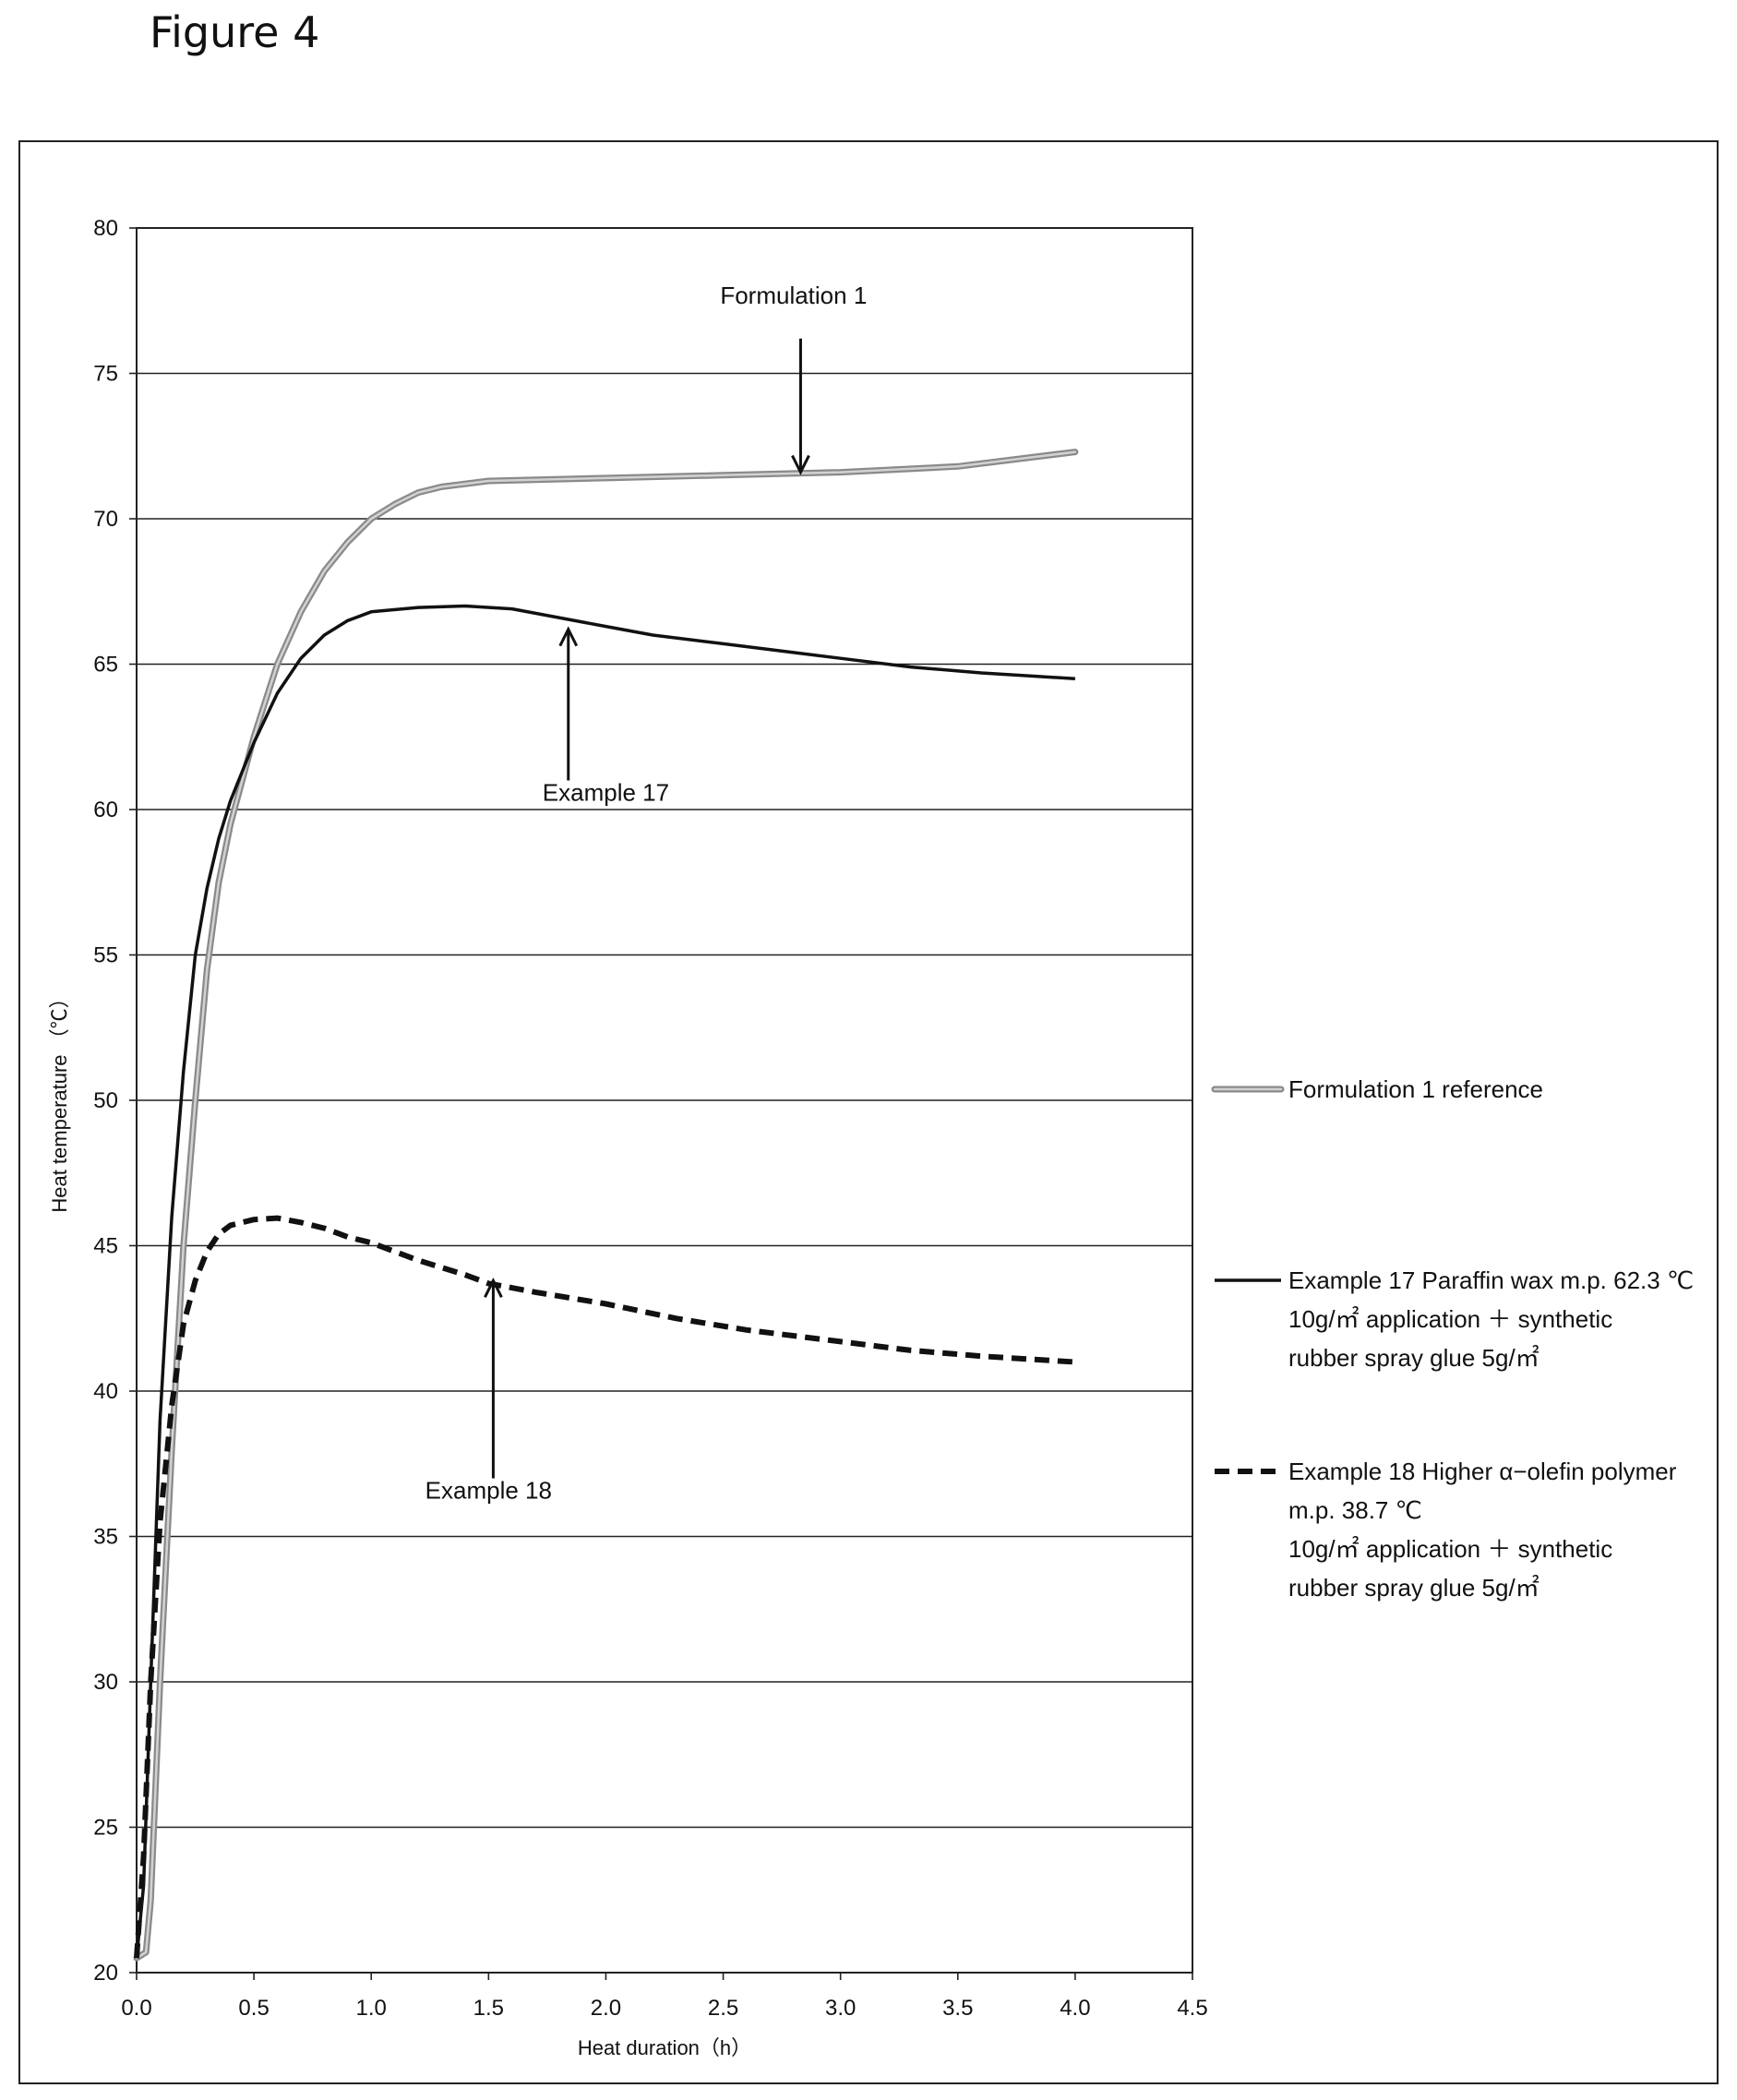  What do you see at coordinates (106, 955) in the screenshot?
I see `y-tick-label: 55` at bounding box center [106, 955].